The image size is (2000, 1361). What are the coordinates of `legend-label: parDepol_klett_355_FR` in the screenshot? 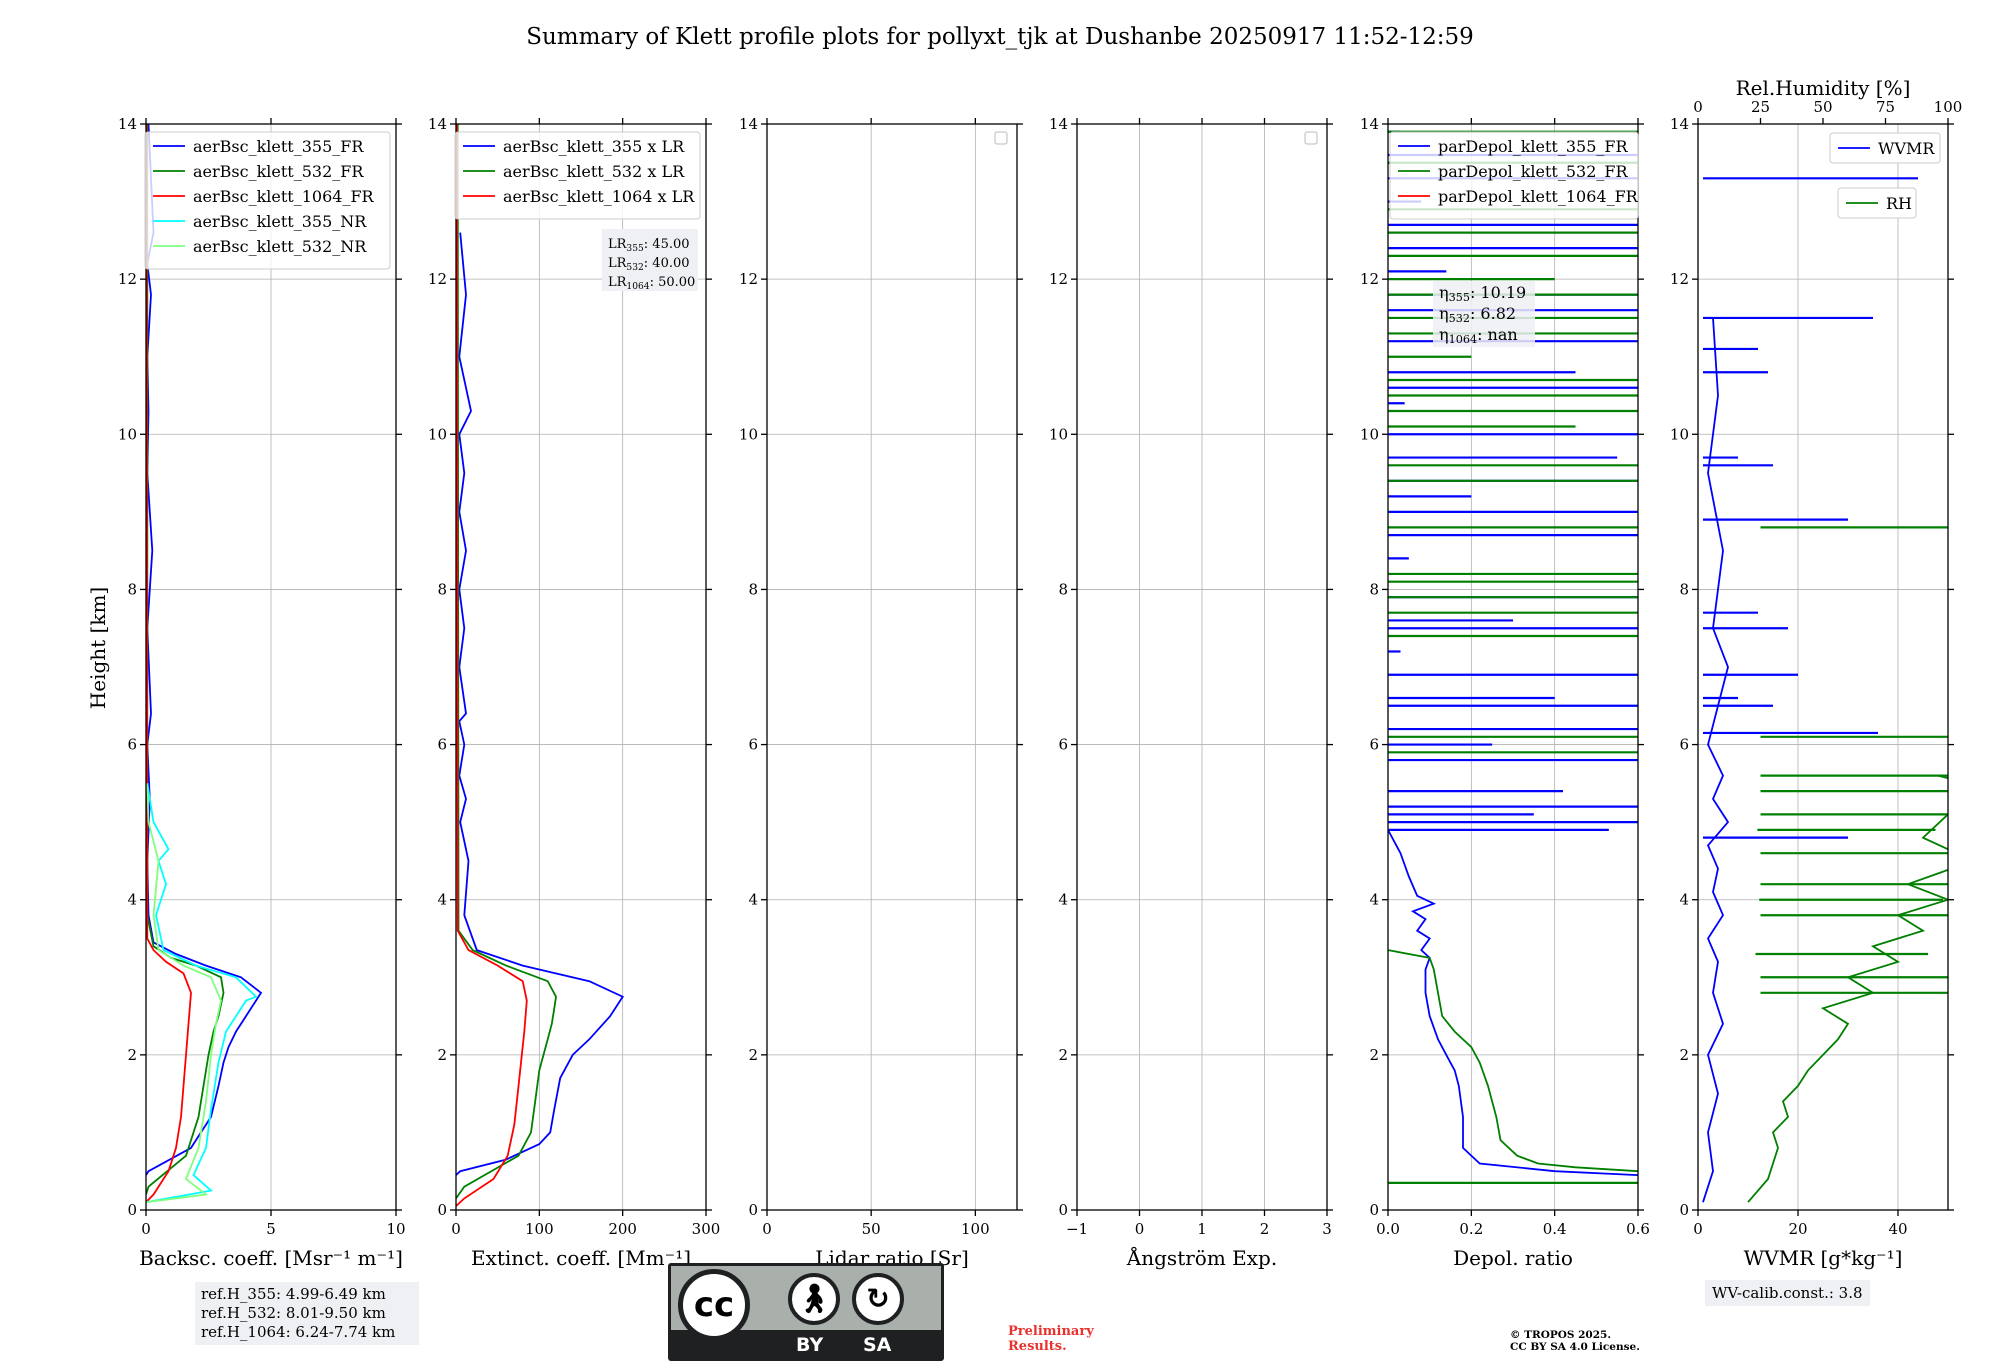 It's located at (1533, 146).